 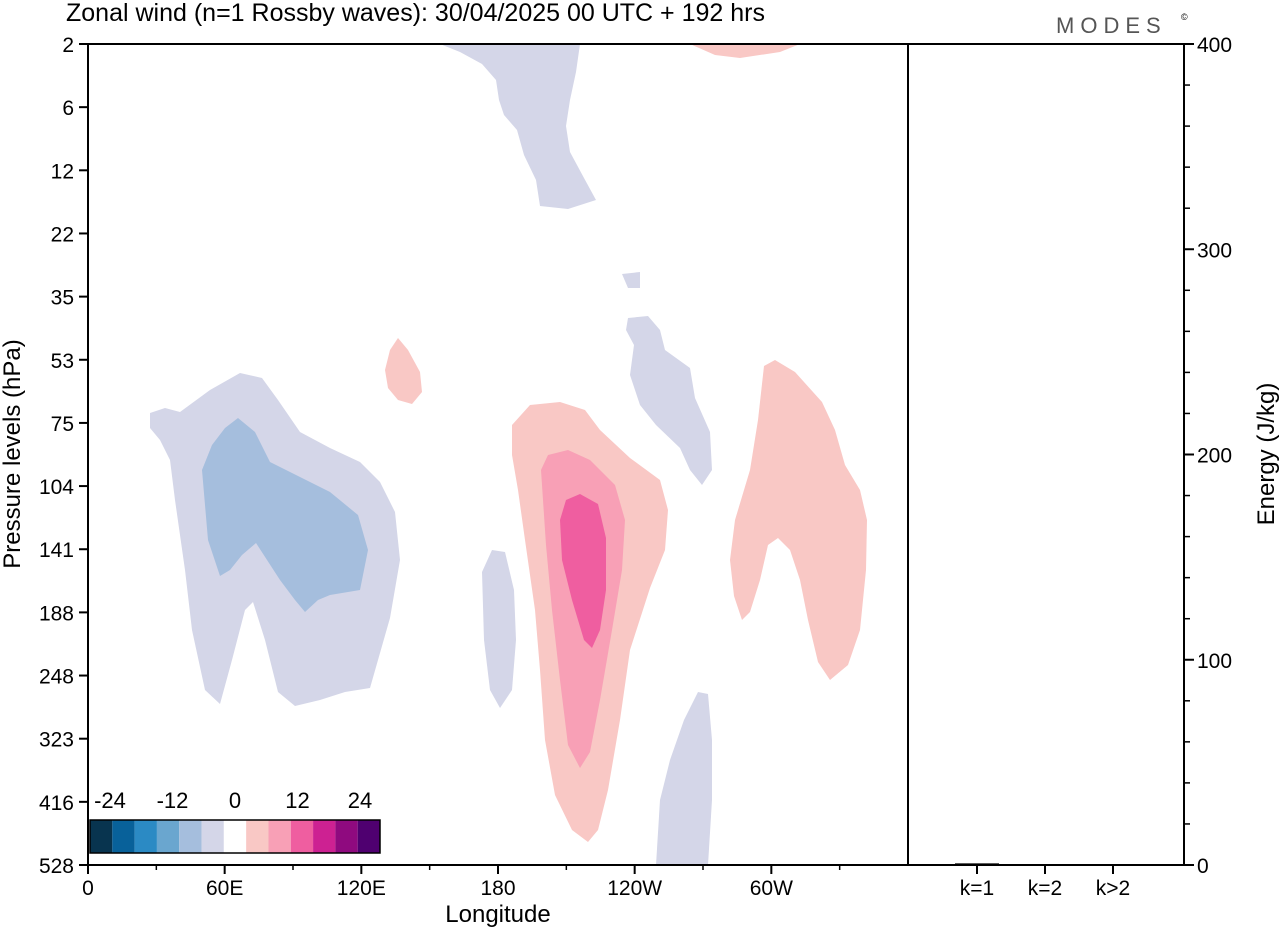 What do you see at coordinates (285, 515) in the screenshot?
I see `negative-contour-west-core` at bounding box center [285, 515].